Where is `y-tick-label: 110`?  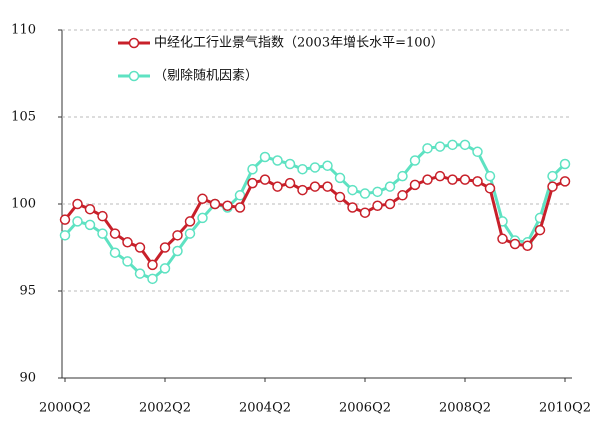
y-tick-label: 110 is located at coordinates (23, 30).